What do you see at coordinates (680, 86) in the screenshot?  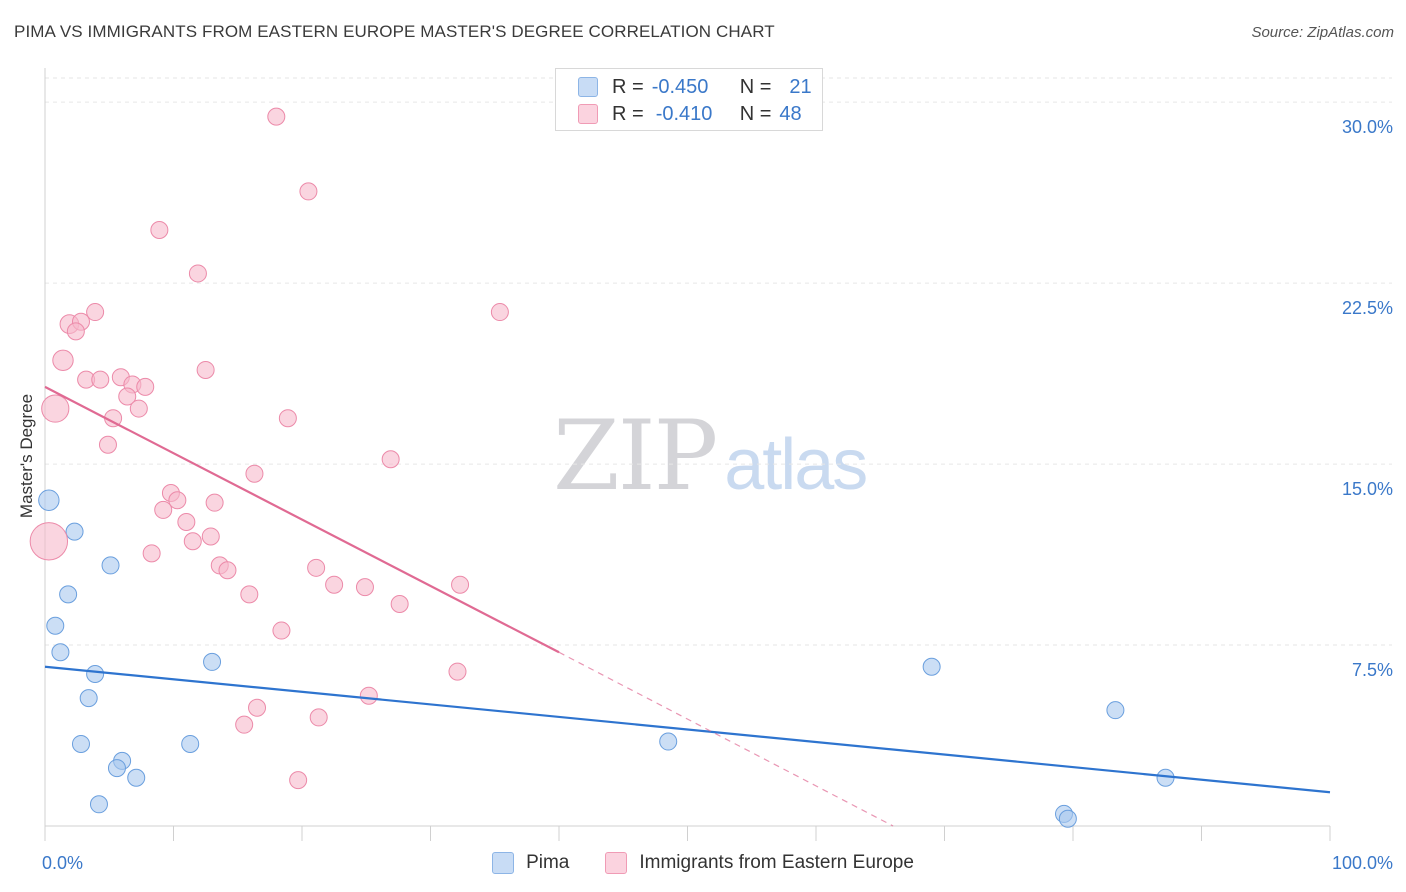 I see `legend-r-value: -0.450` at bounding box center [680, 86].